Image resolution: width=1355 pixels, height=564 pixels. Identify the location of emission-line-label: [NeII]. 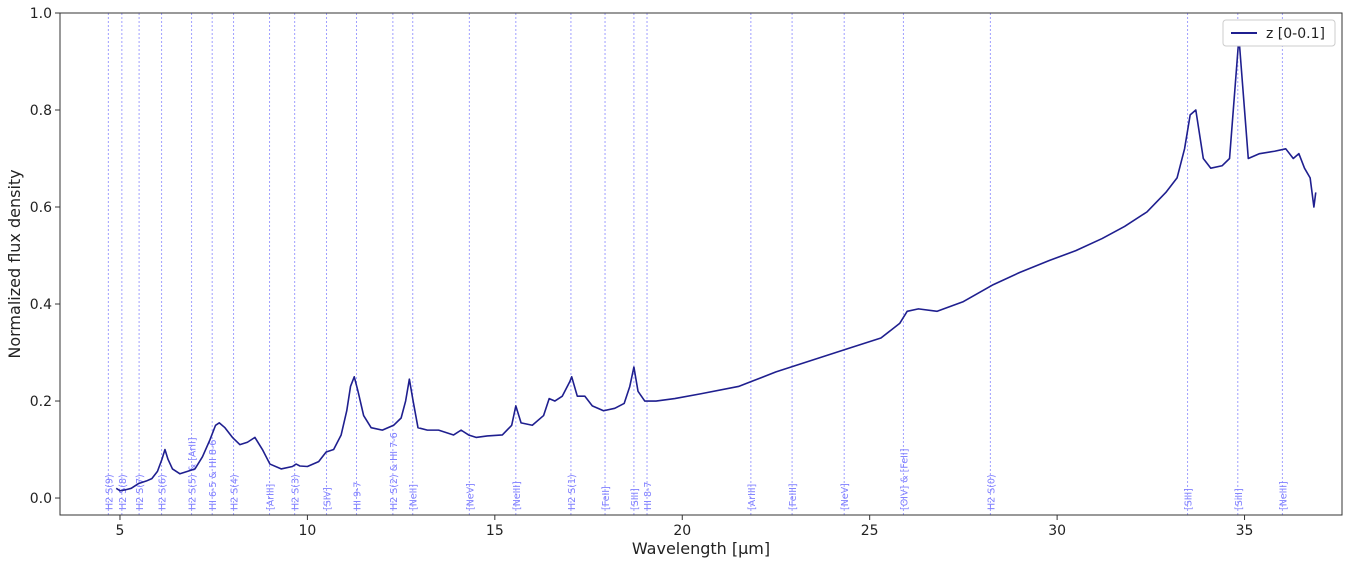
(414, 497).